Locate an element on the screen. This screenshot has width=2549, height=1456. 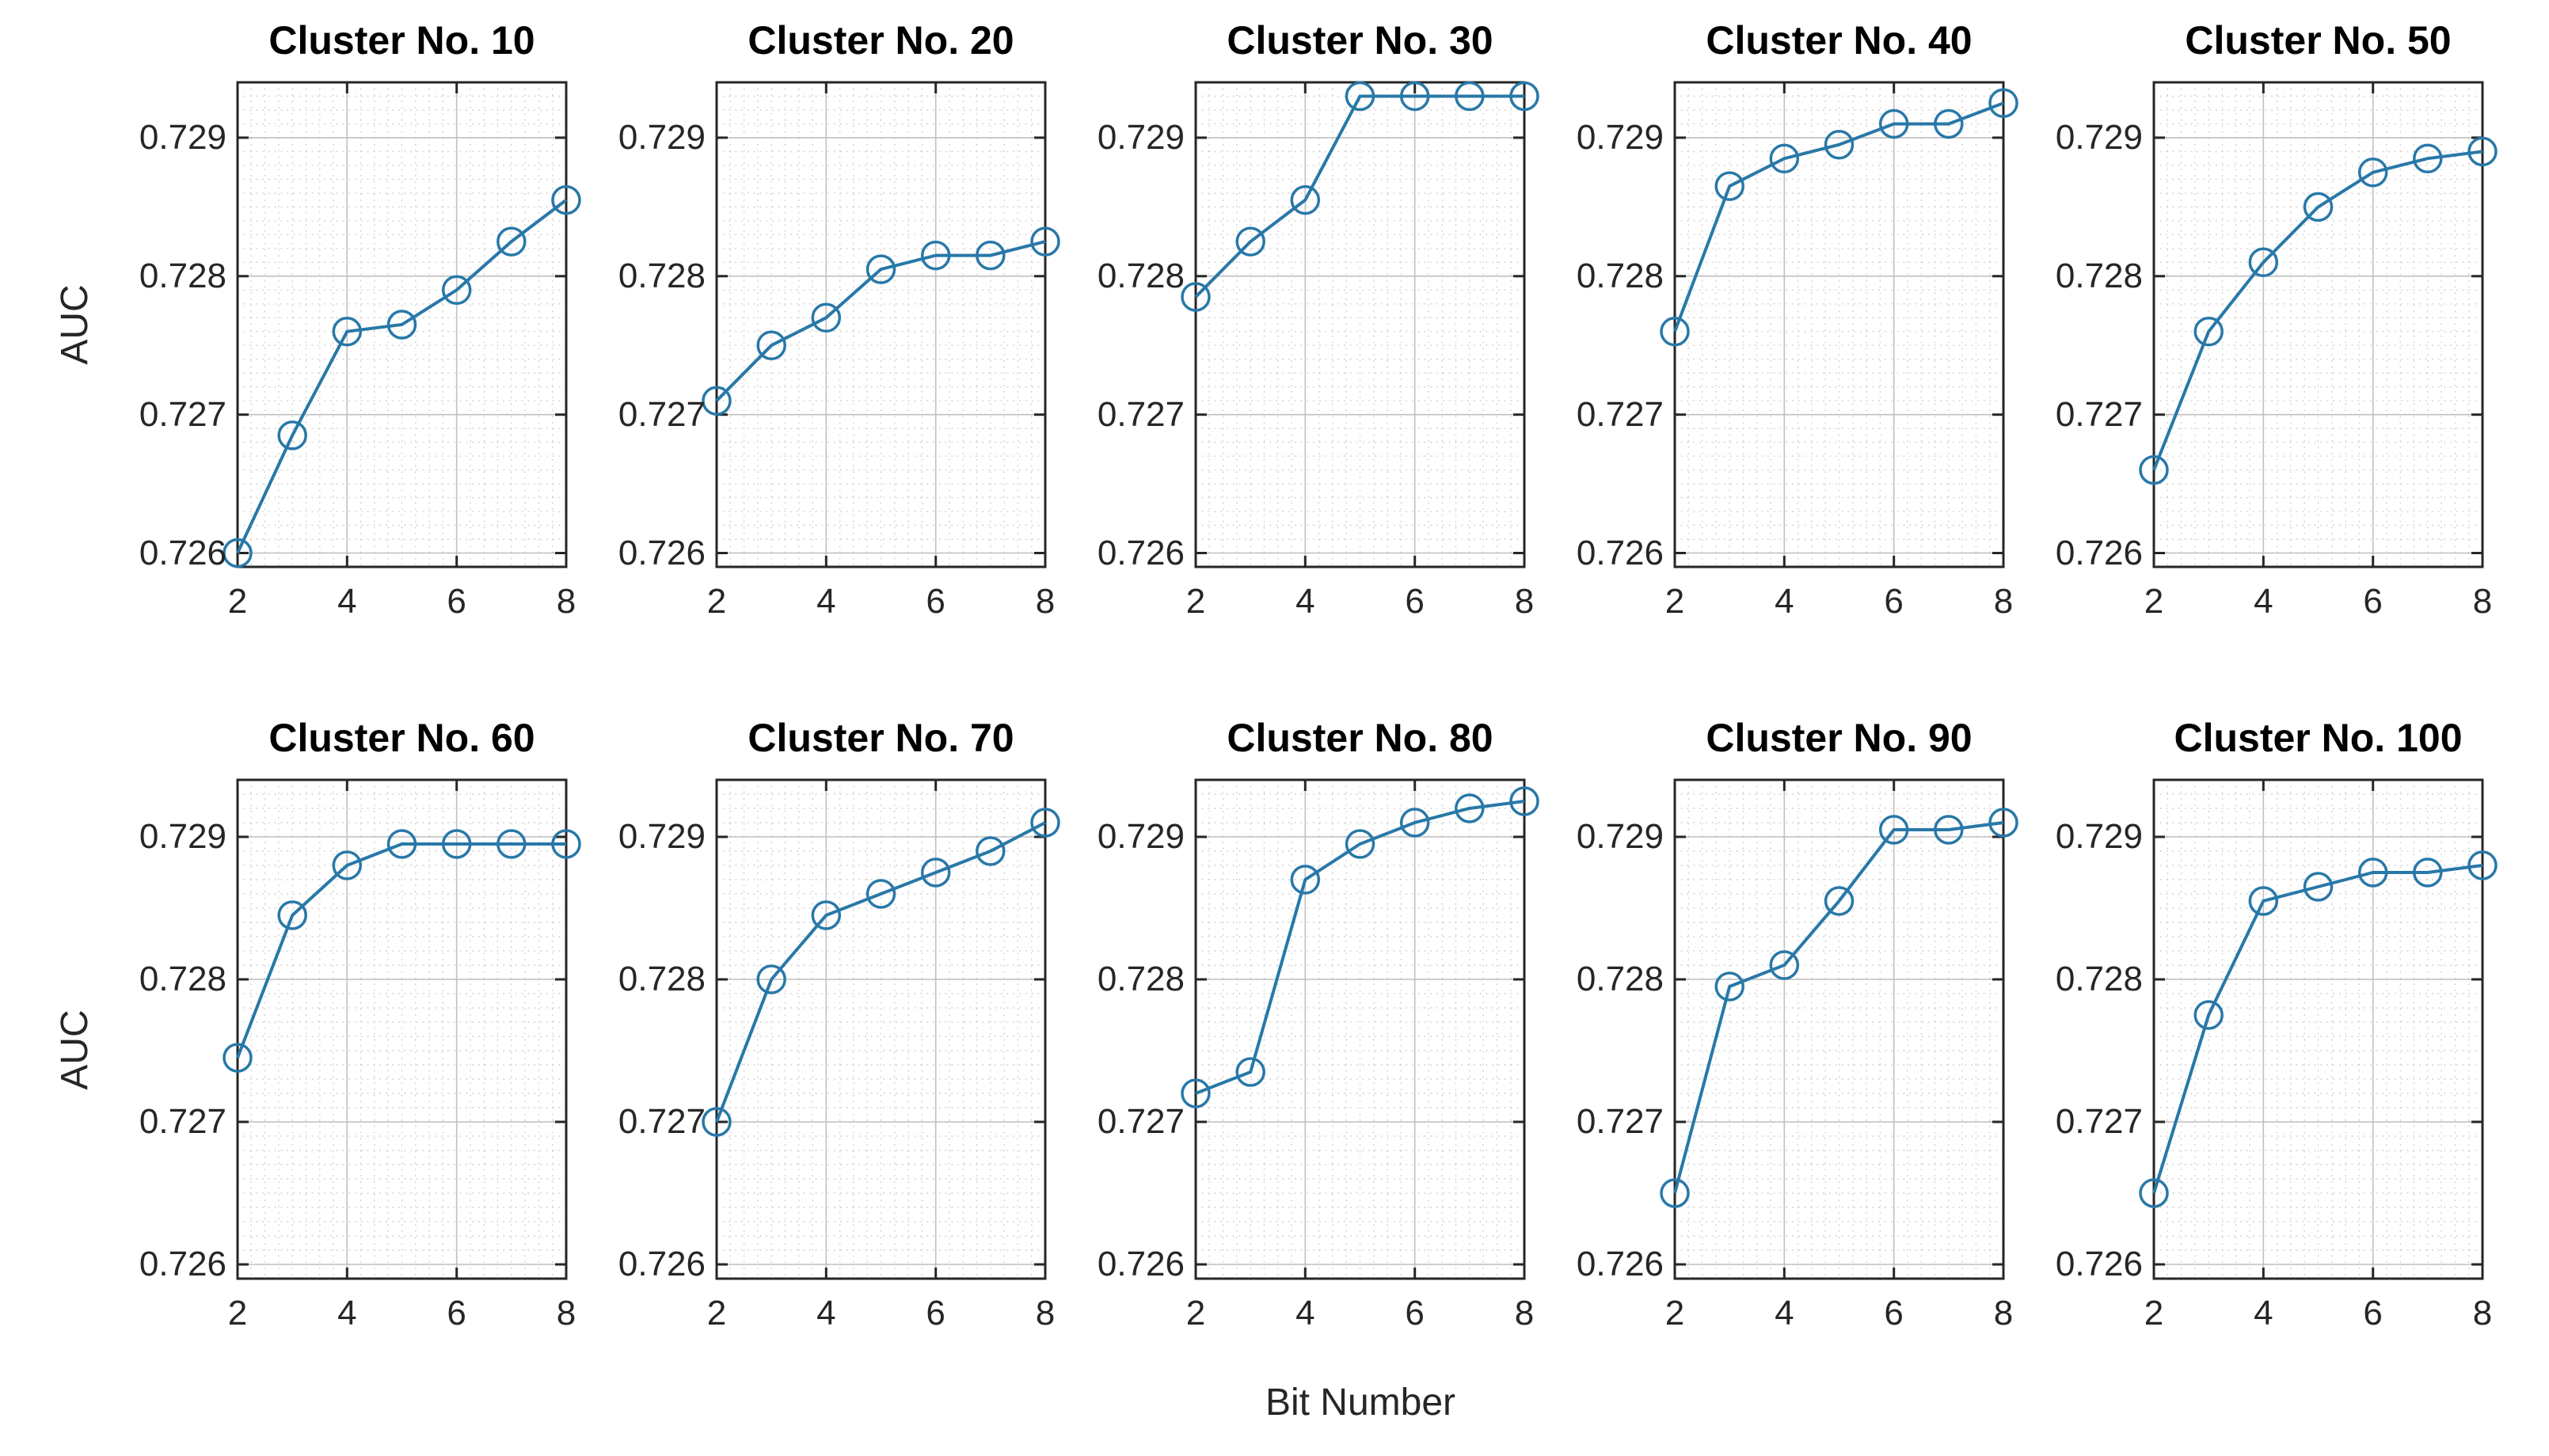
subplot-title: Cluster No. 10 is located at coordinates (402, 40).